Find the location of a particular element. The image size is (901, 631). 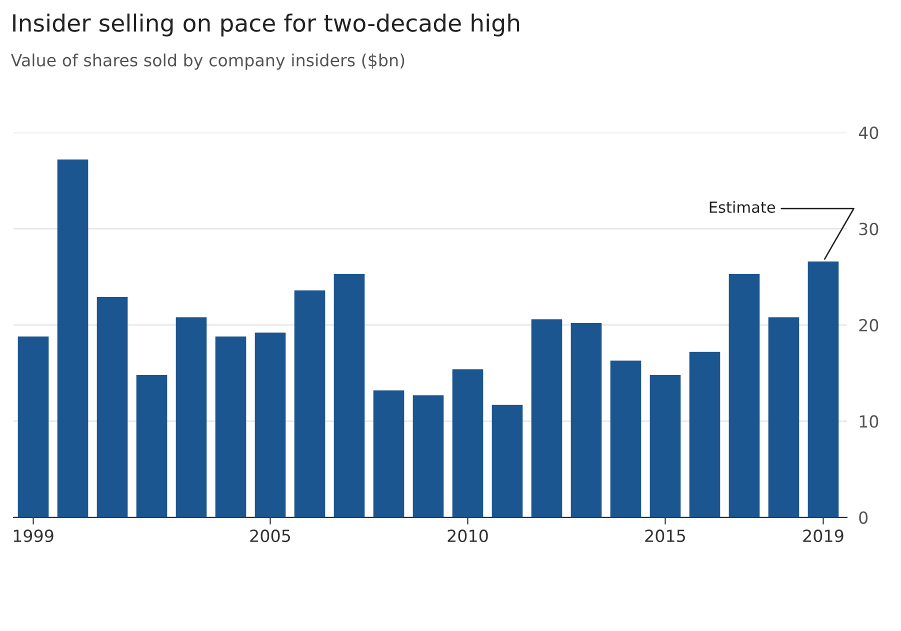

annotation: Estimate is located at coordinates (743, 207).